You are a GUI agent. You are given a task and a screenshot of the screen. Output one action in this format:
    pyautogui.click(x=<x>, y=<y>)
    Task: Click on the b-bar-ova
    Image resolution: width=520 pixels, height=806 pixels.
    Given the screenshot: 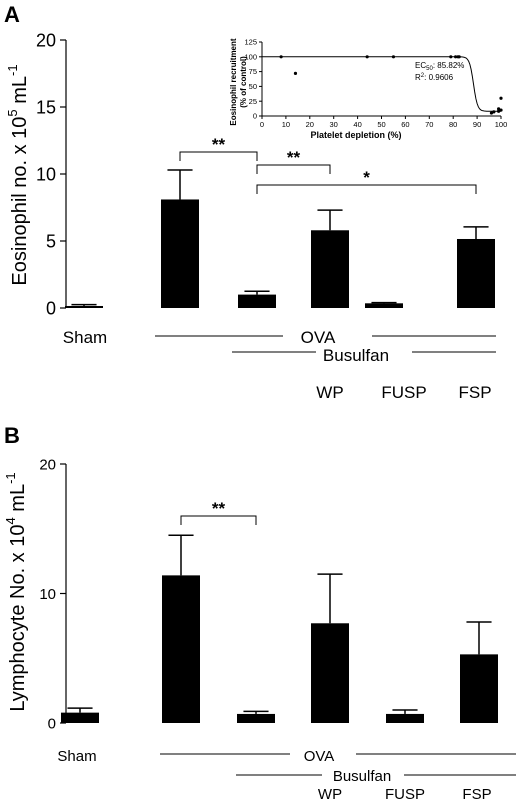 What is the action you would take?
    pyautogui.click(x=181, y=649)
    